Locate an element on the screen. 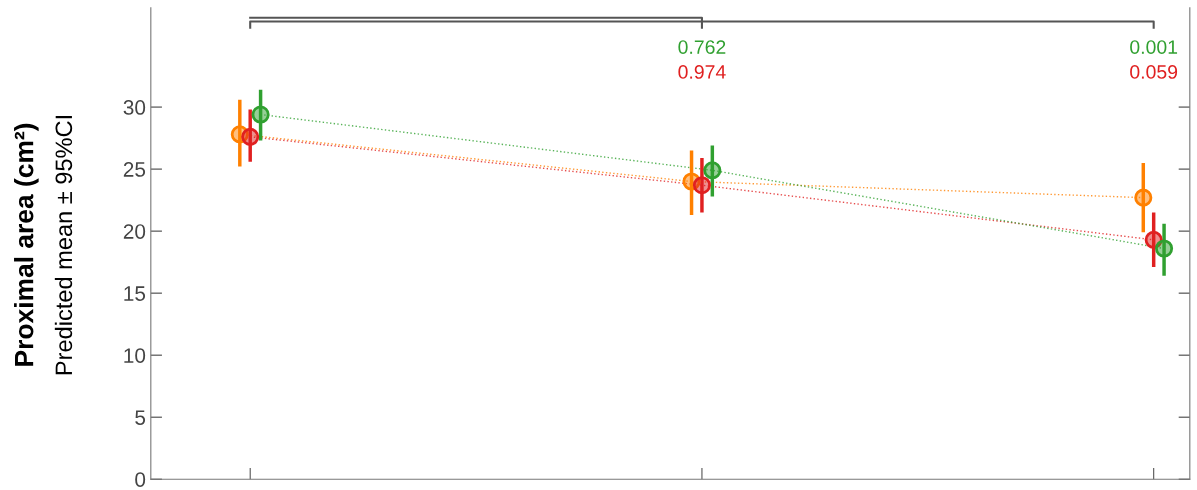 The image size is (1197, 490). y-tick-label: 0 is located at coordinates (140, 479).